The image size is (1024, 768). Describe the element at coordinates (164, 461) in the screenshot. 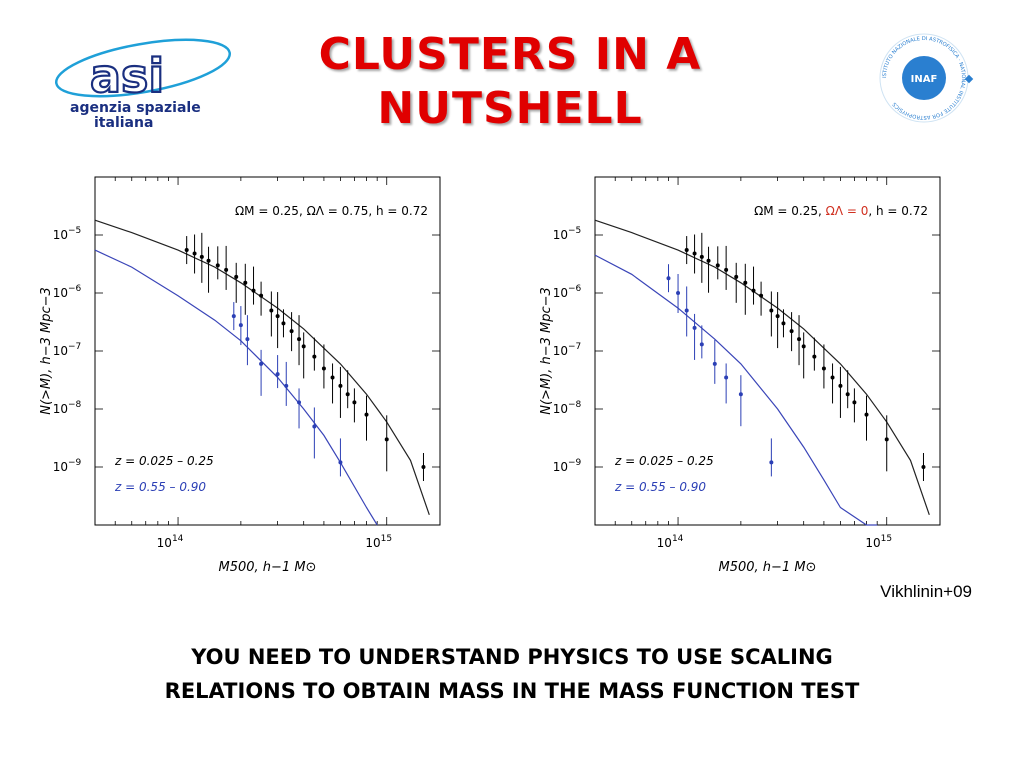

I see `legend-entry-low-z: z = 0.025 – 0.25` at that location.